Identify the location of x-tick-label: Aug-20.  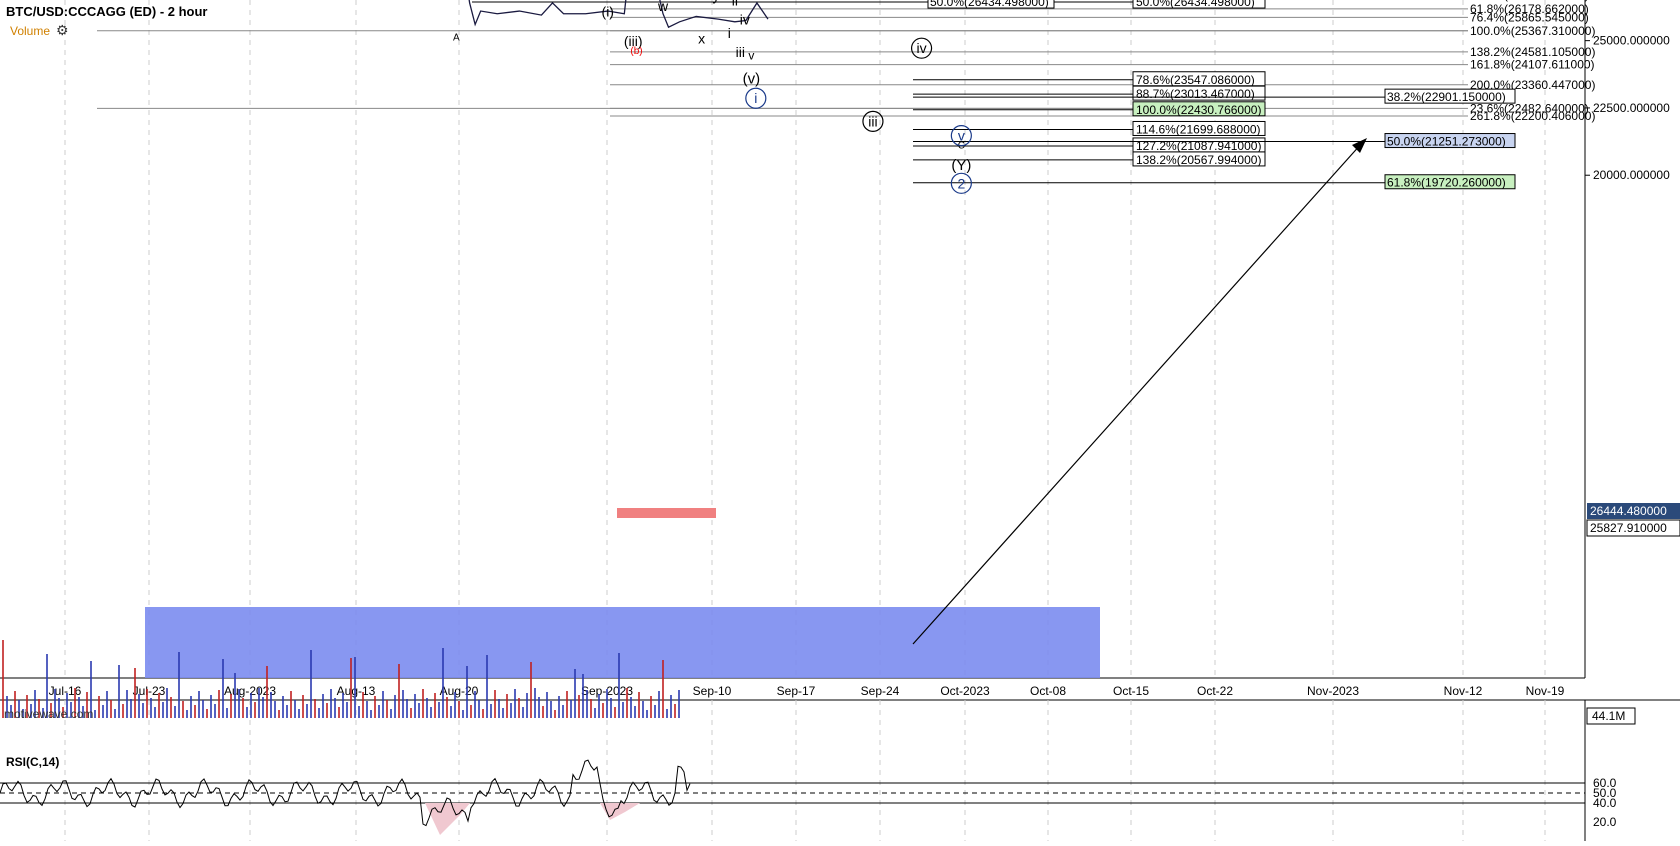
(459, 691).